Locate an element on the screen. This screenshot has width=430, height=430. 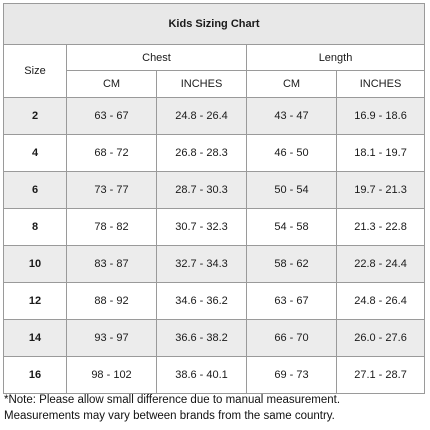
table-row: 10 83 - 87 32.7 - 34.3 58 - 62 22.8 - 24.4 is located at coordinates (214, 264).